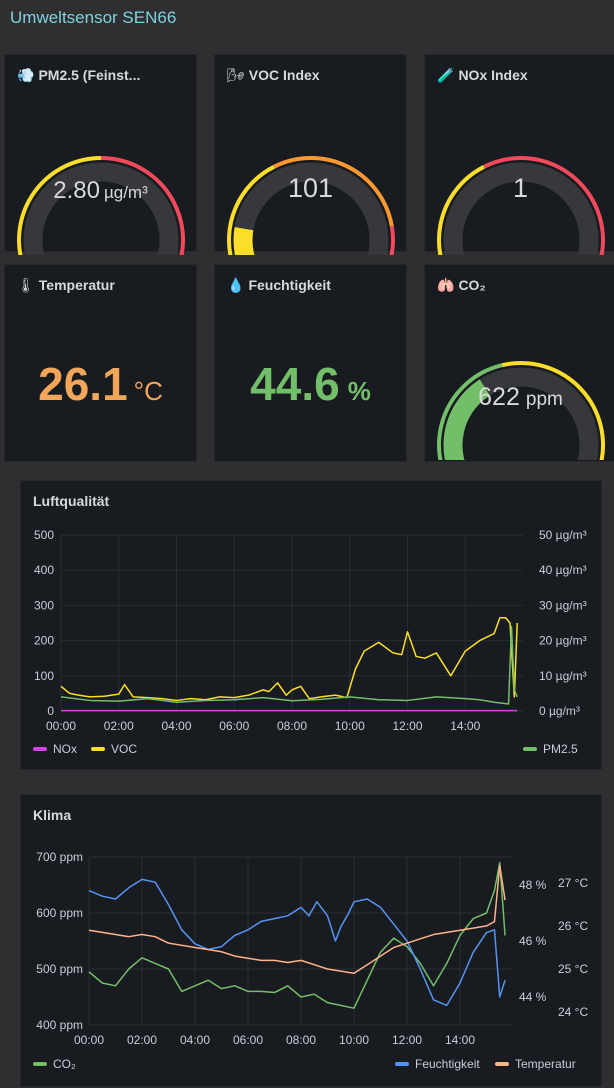 The width and height of the screenshot is (614, 1088). I want to click on y-temperature-tick: 27 °C, so click(573, 883).